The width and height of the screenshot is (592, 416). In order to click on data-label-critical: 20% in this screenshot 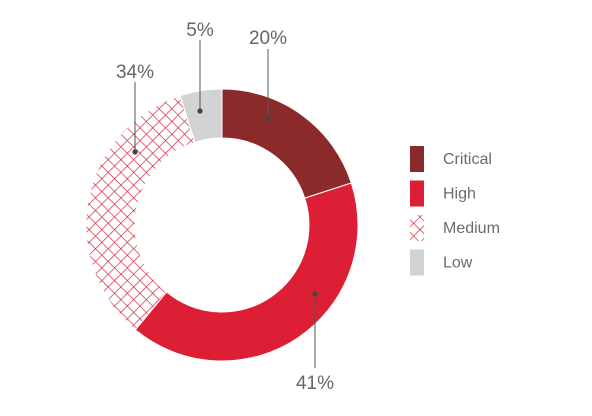, I will do `click(268, 38)`.